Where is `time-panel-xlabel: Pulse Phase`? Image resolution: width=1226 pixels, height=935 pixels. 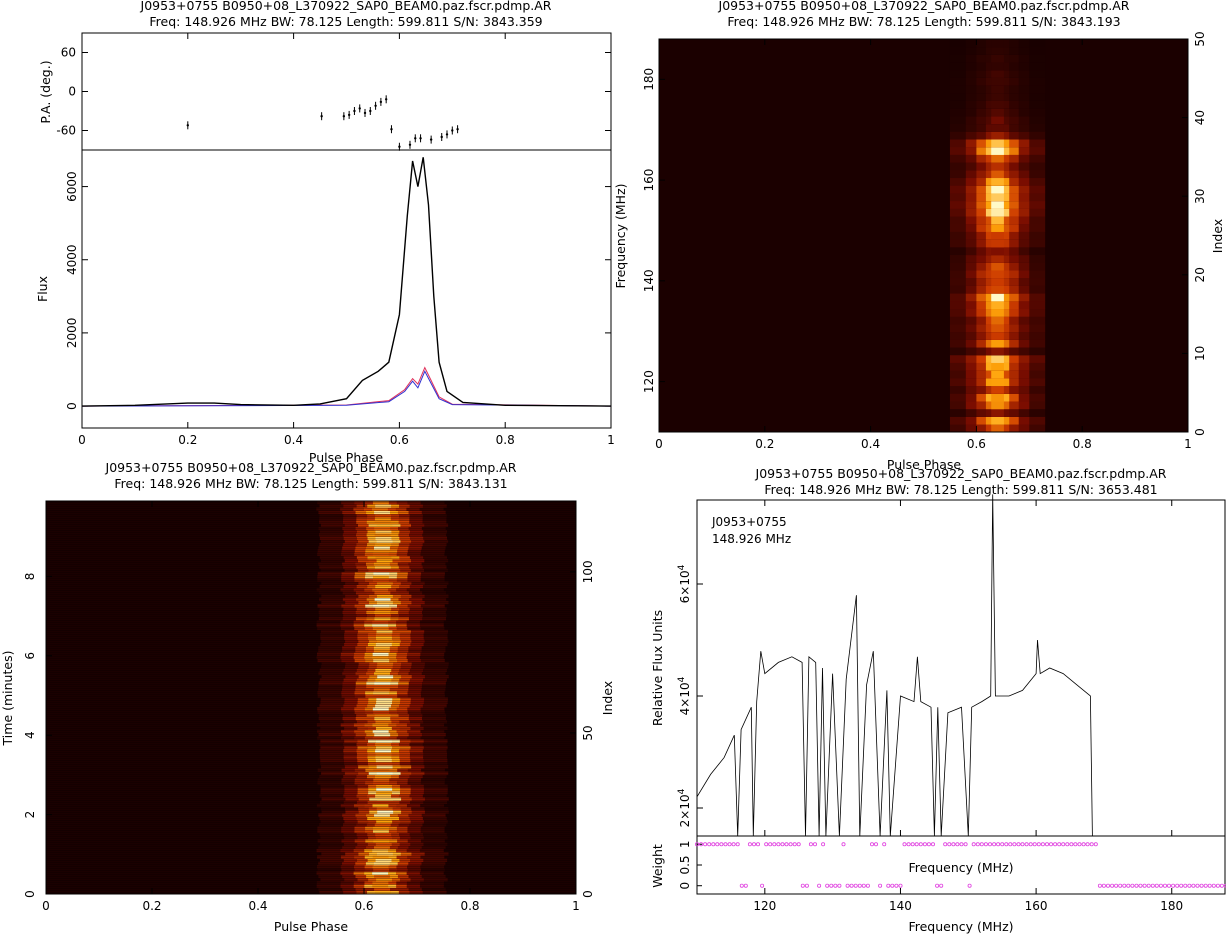
time-panel-xlabel: Pulse Phase is located at coordinates (311, 926).